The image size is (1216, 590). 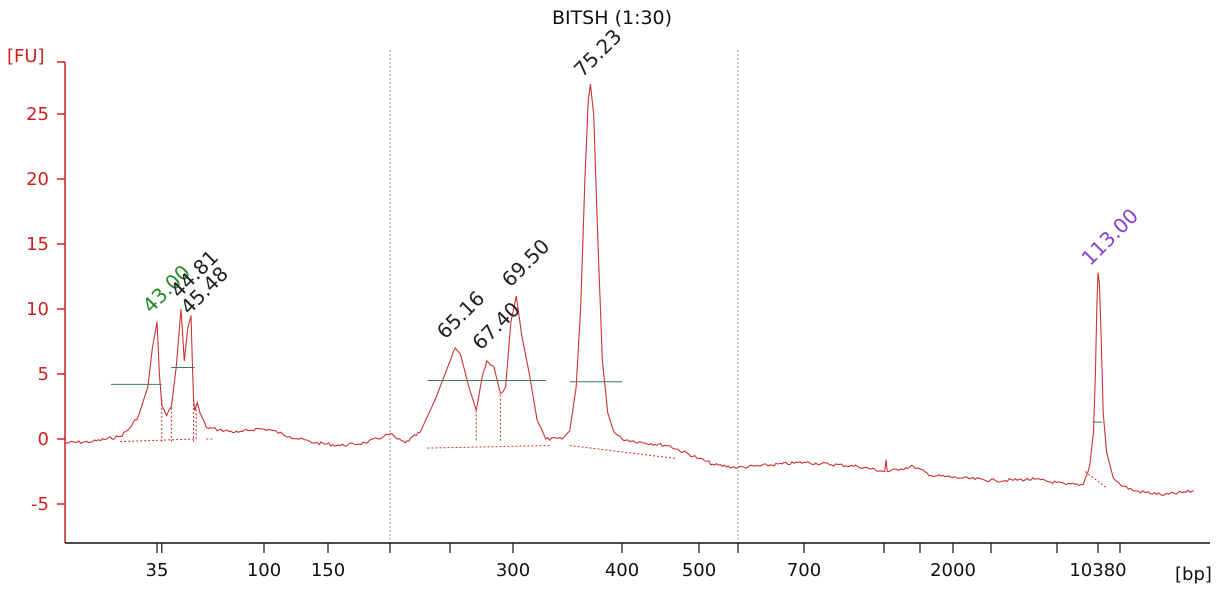 What do you see at coordinates (40, 504) in the screenshot?
I see `y-tick-label: -5` at bounding box center [40, 504].